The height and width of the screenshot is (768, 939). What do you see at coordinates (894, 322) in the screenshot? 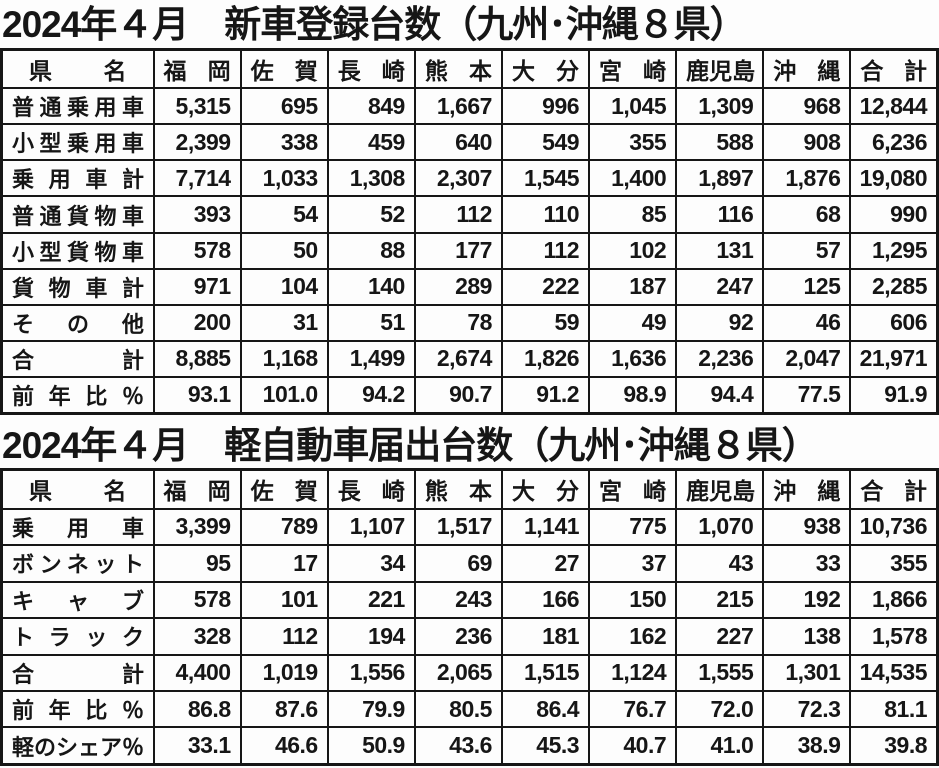
I see `value-cell: 606` at bounding box center [894, 322].